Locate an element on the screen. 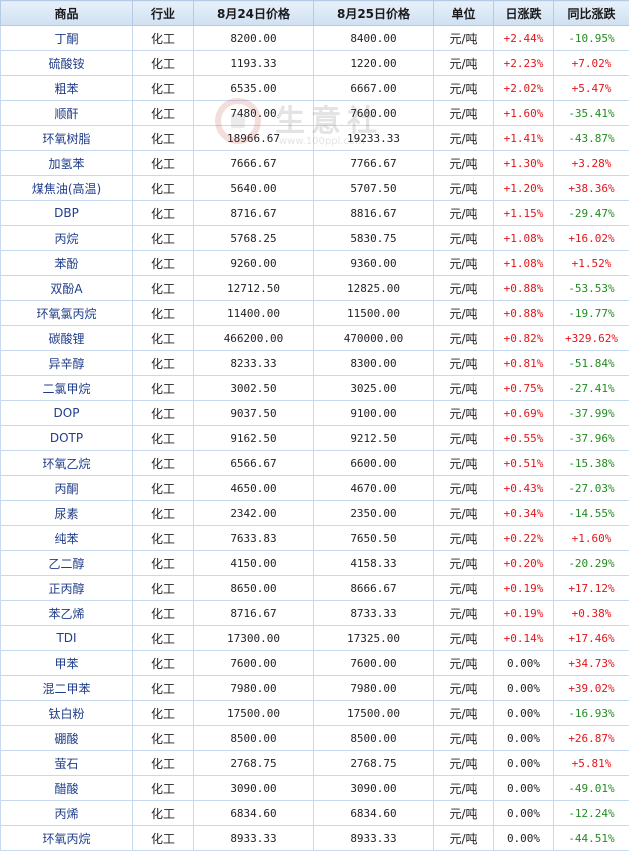 This screenshot has height=861, width=629. price-aug24-cell: 5768.25 is located at coordinates (253, 238).